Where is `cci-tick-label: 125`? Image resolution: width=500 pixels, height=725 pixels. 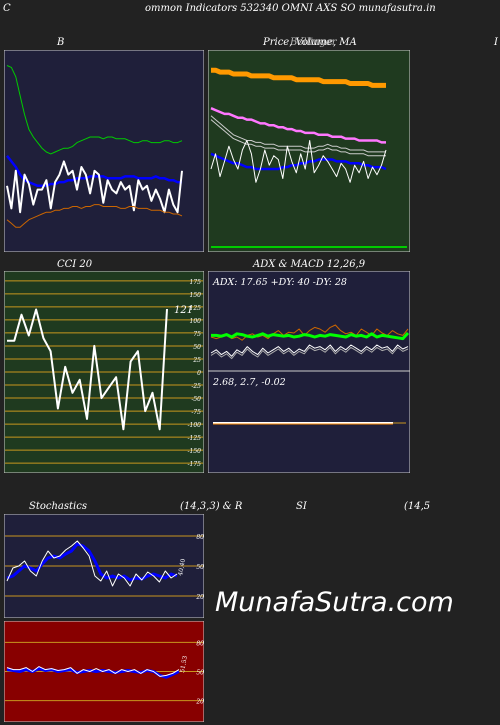 cci-tick-label: 125 is located at coordinates (196, 308).